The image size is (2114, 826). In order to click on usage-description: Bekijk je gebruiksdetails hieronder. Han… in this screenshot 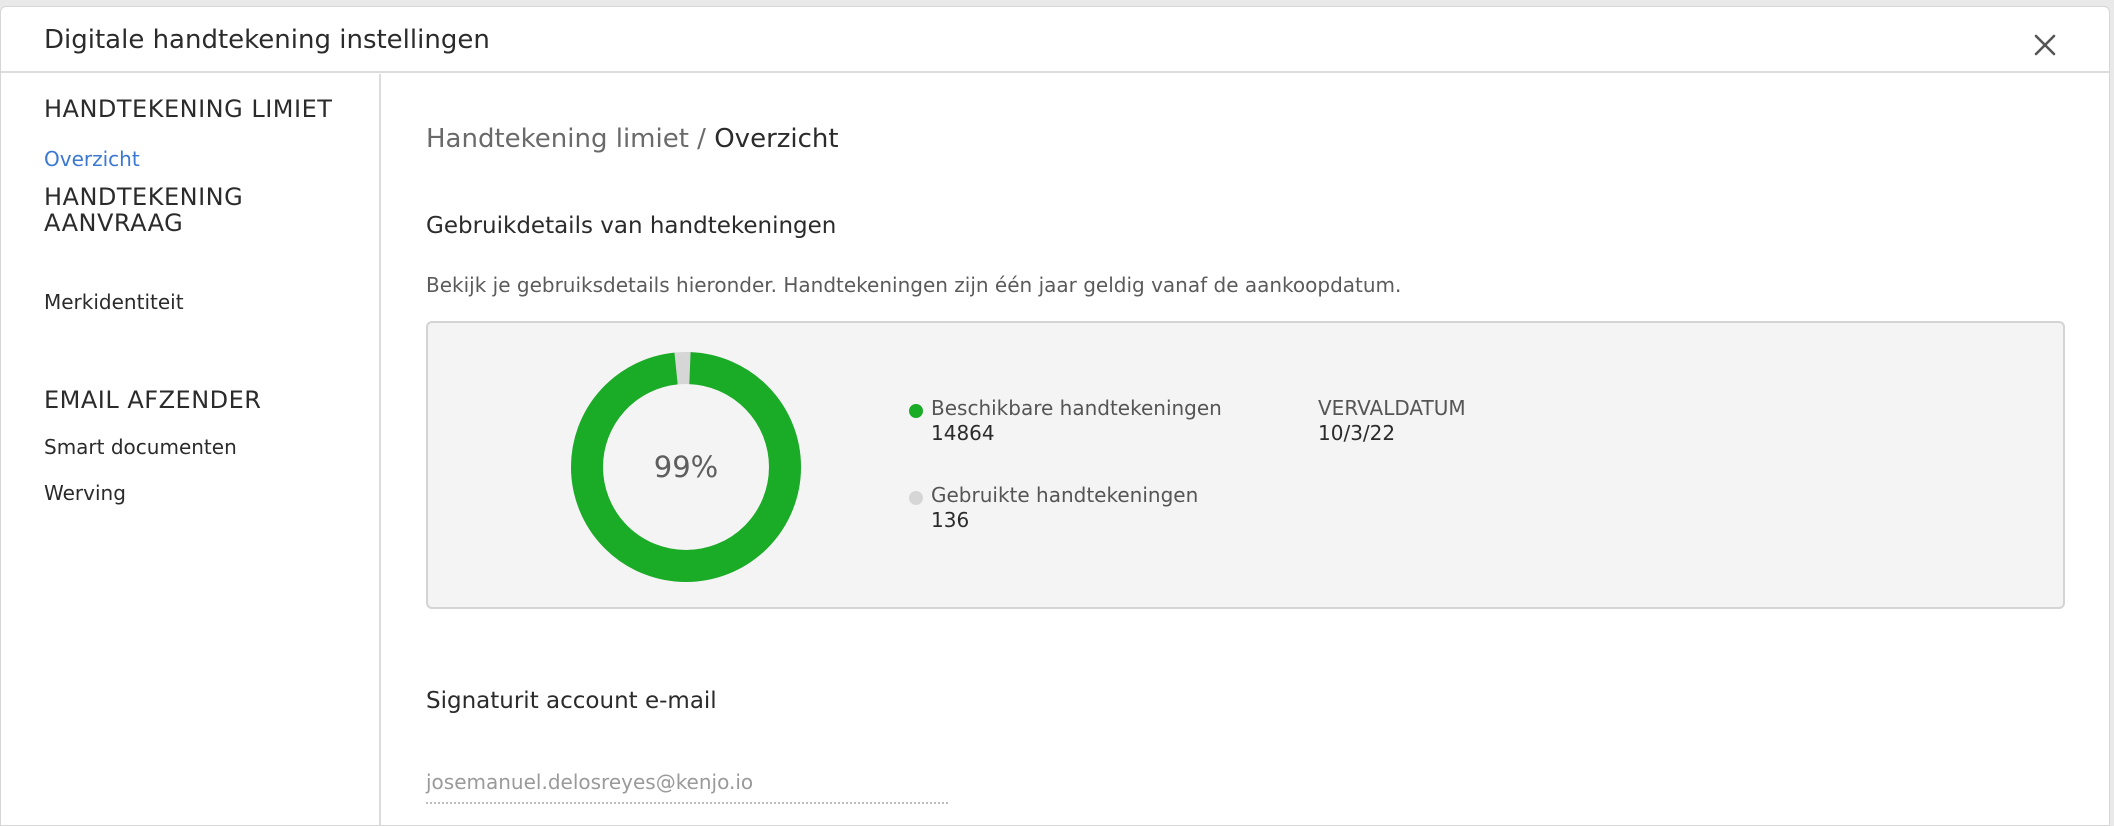, I will do `click(914, 285)`.